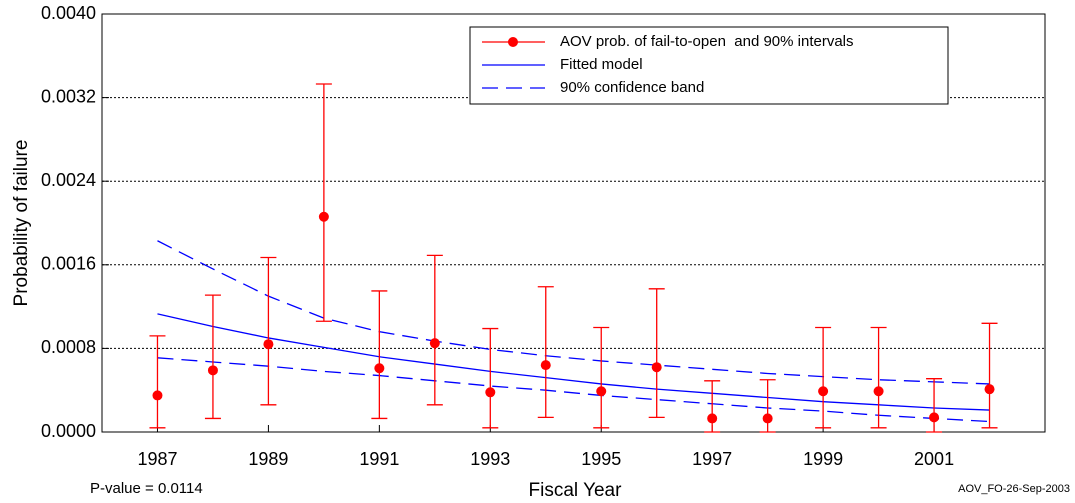 The image size is (1075, 503). What do you see at coordinates (68, 431) in the screenshot?
I see `y-tick-label: 0.0000` at bounding box center [68, 431].